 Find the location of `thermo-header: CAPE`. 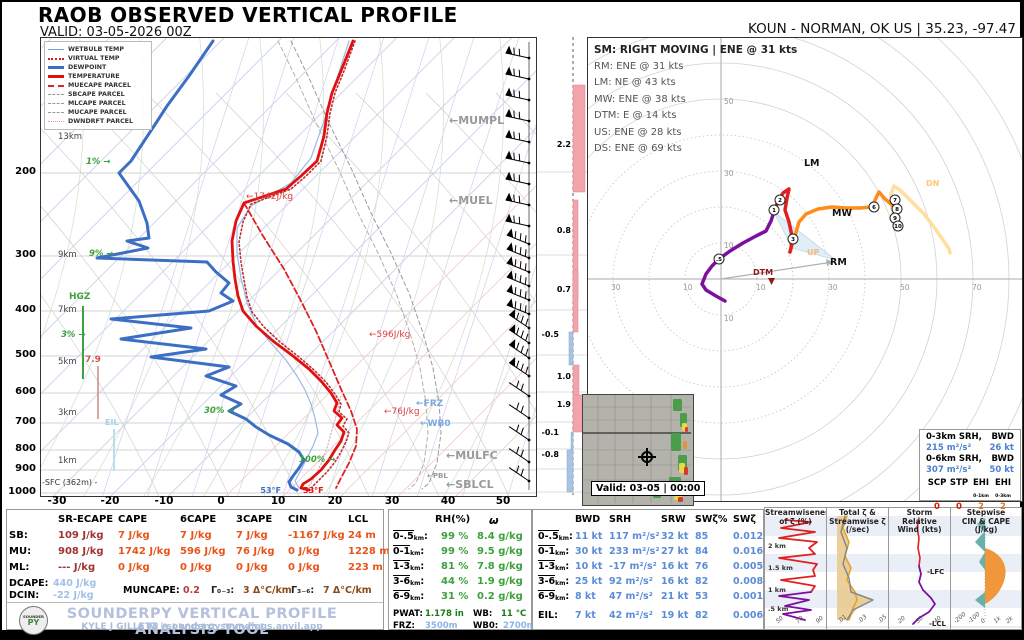

thermo-header: CAPE is located at coordinates (133, 519).